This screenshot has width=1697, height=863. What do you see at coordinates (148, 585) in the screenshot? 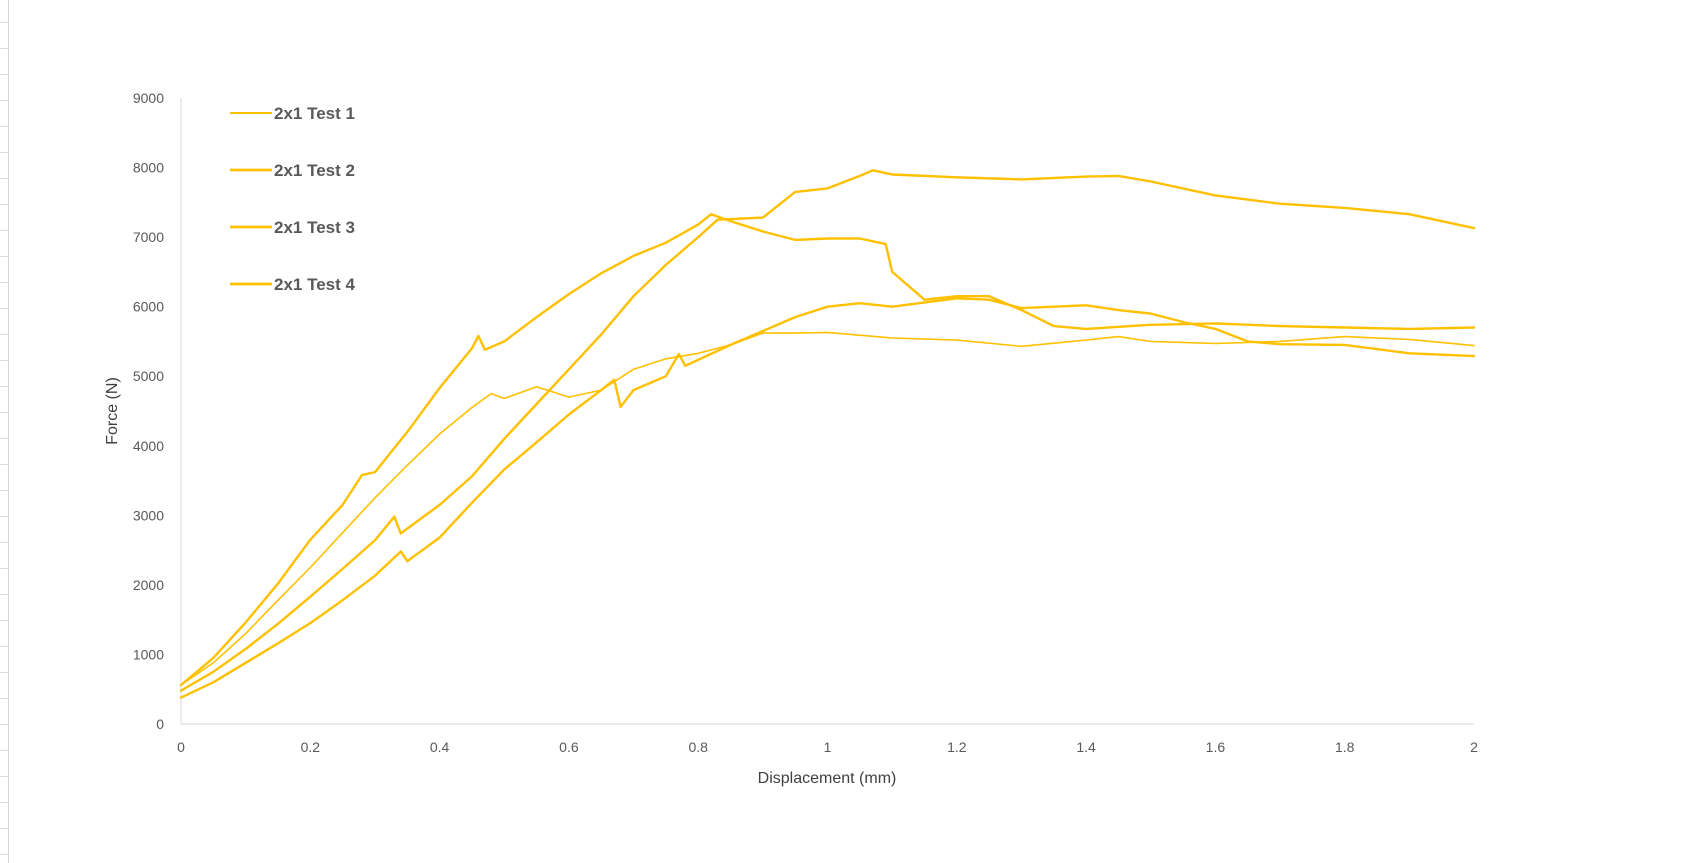
I see `y-tick-label: 2000` at bounding box center [148, 585].